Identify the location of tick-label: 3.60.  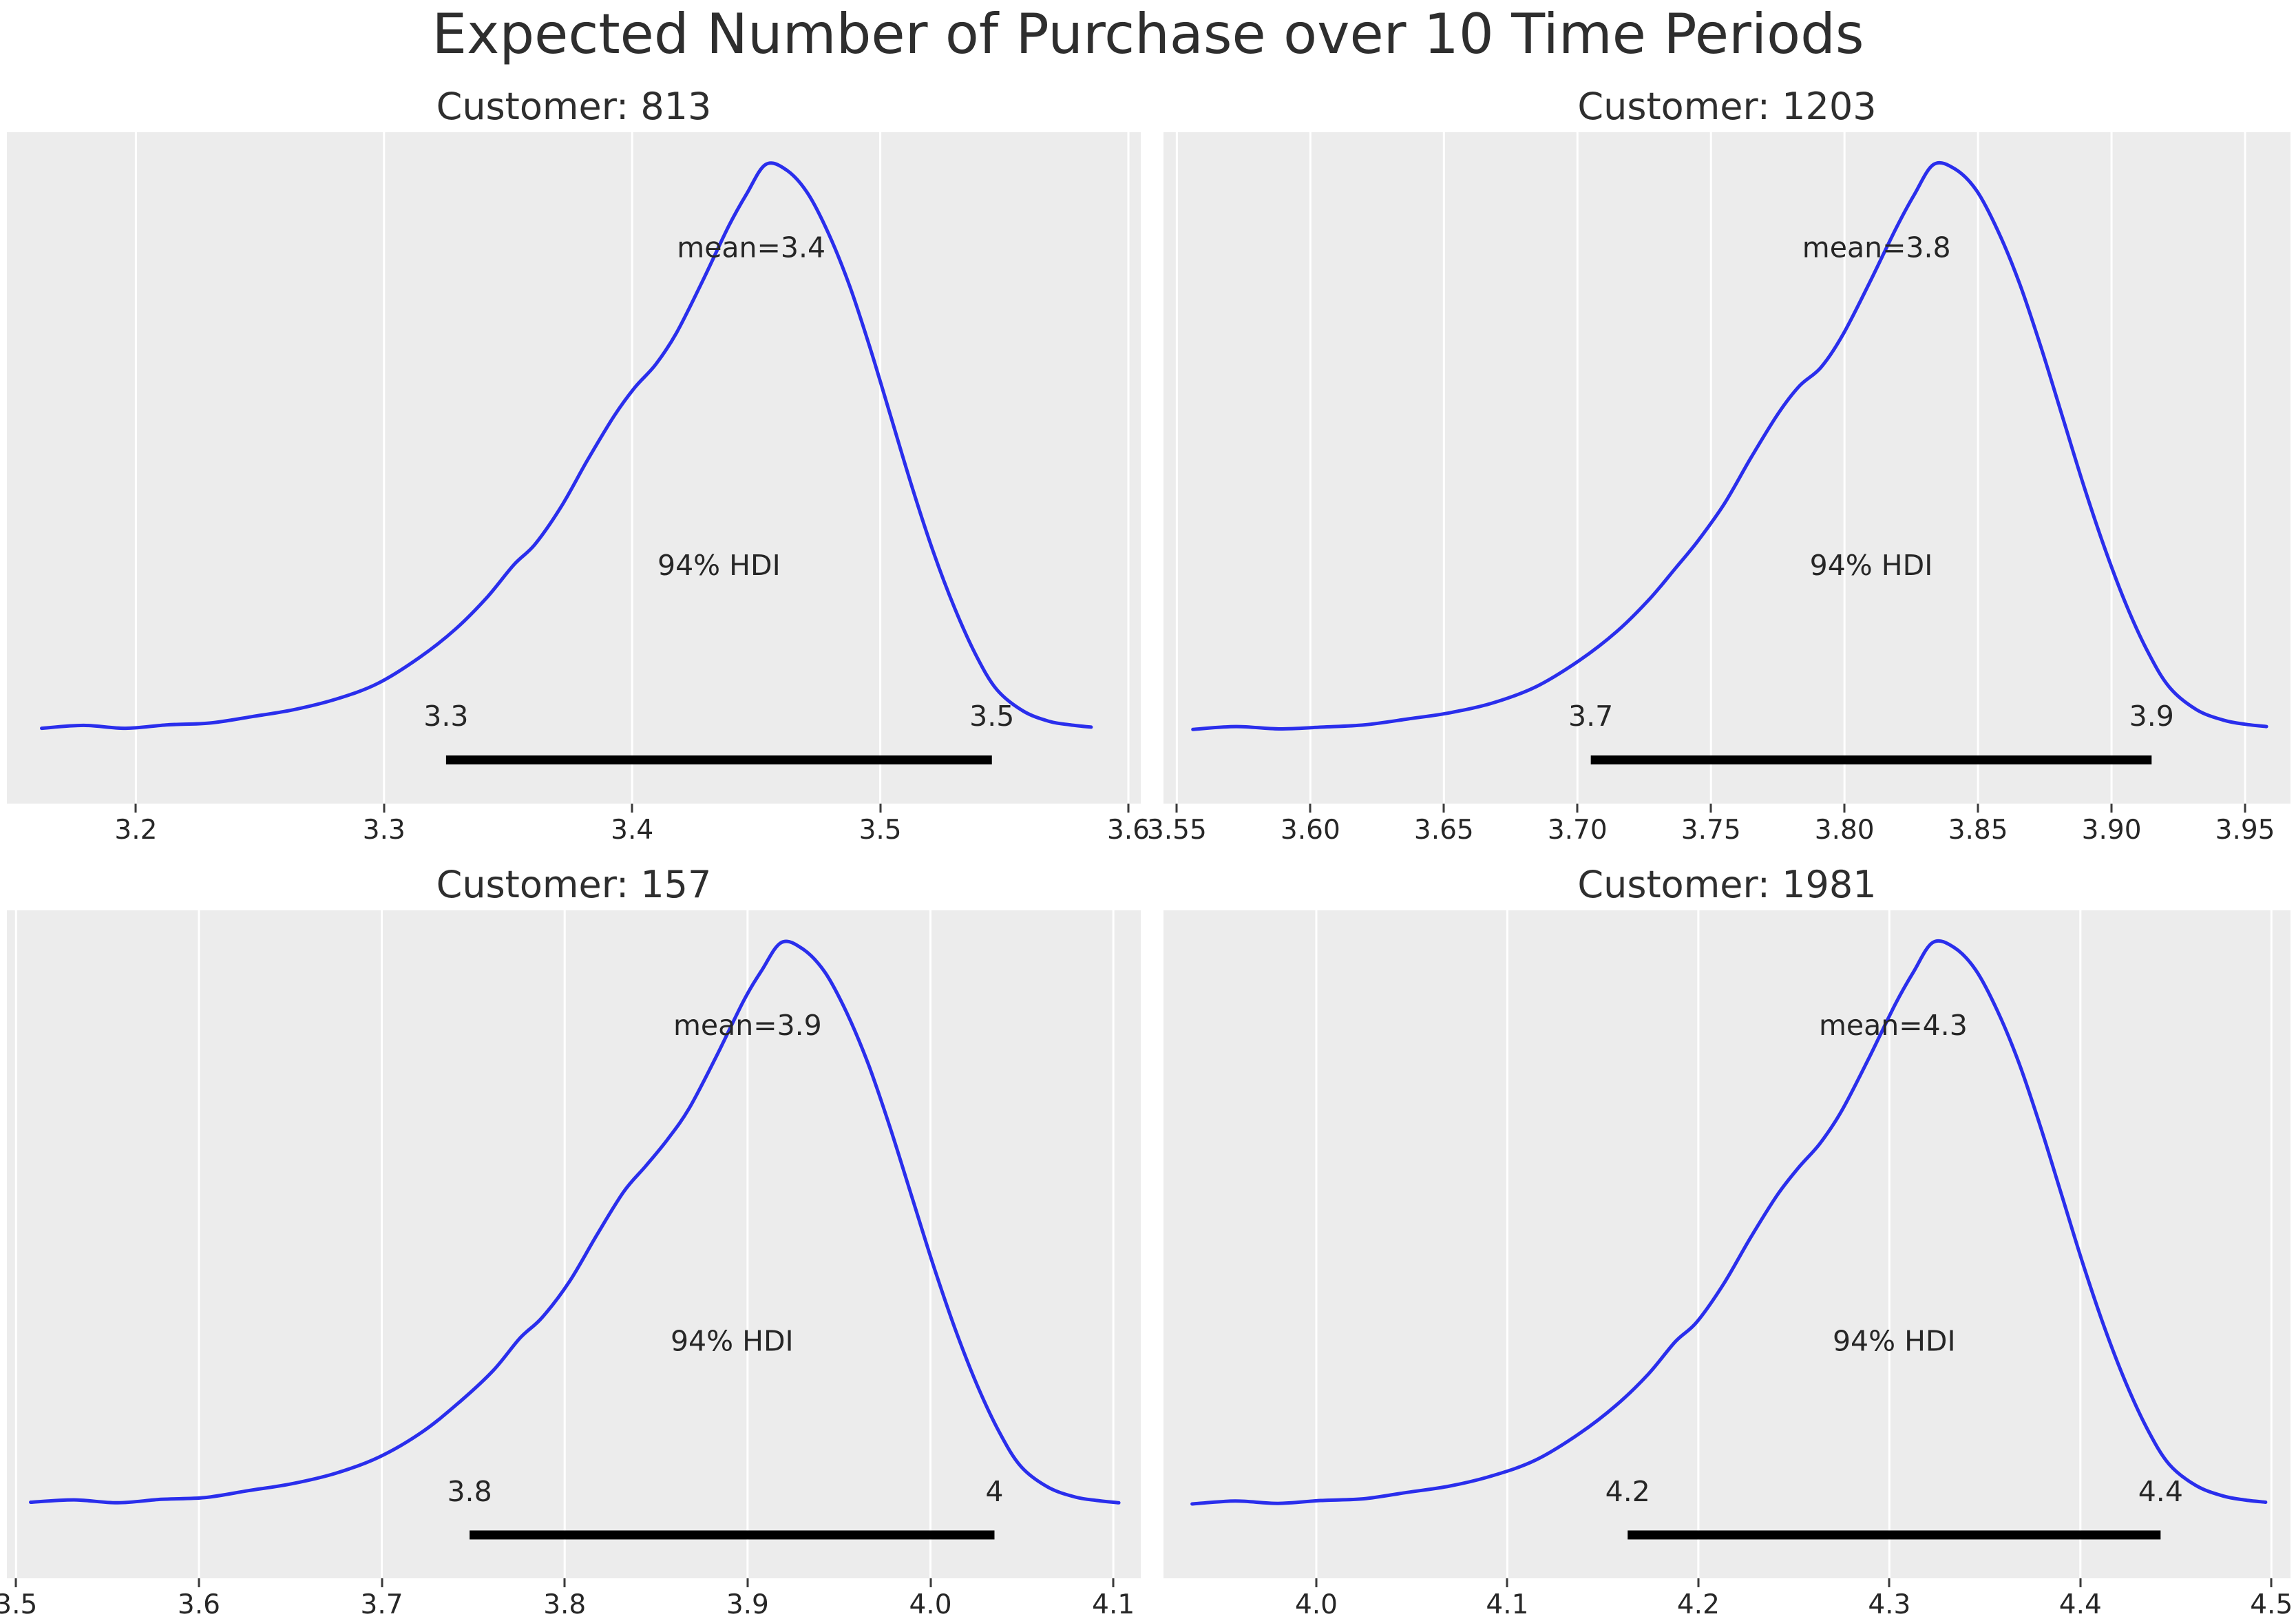
(1310, 830).